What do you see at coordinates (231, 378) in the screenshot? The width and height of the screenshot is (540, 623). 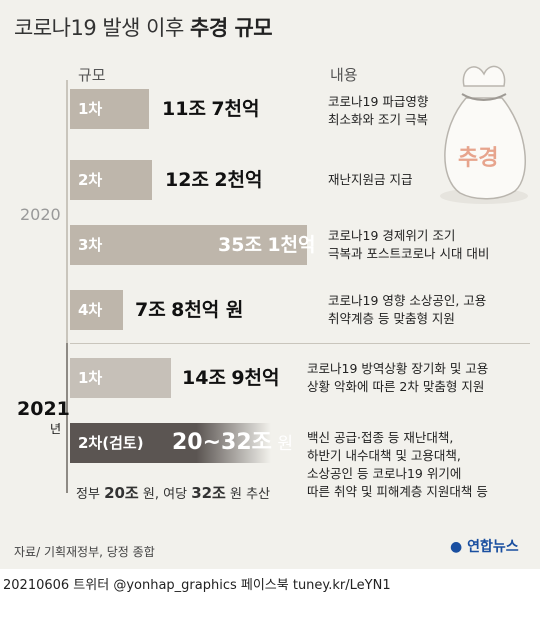 I see `bar-value: 14조 9천억` at bounding box center [231, 378].